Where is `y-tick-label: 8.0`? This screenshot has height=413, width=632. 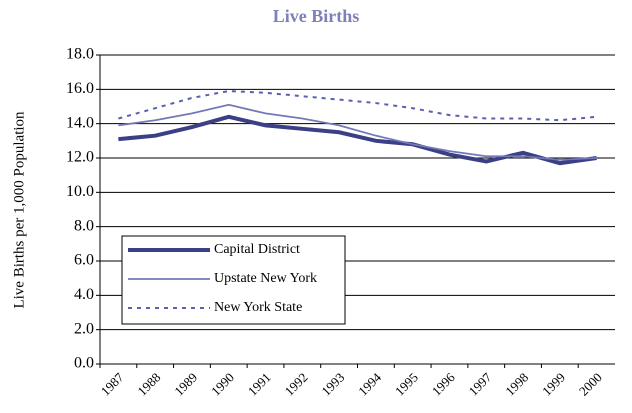
y-tick-label: 8.0 is located at coordinates (84, 225).